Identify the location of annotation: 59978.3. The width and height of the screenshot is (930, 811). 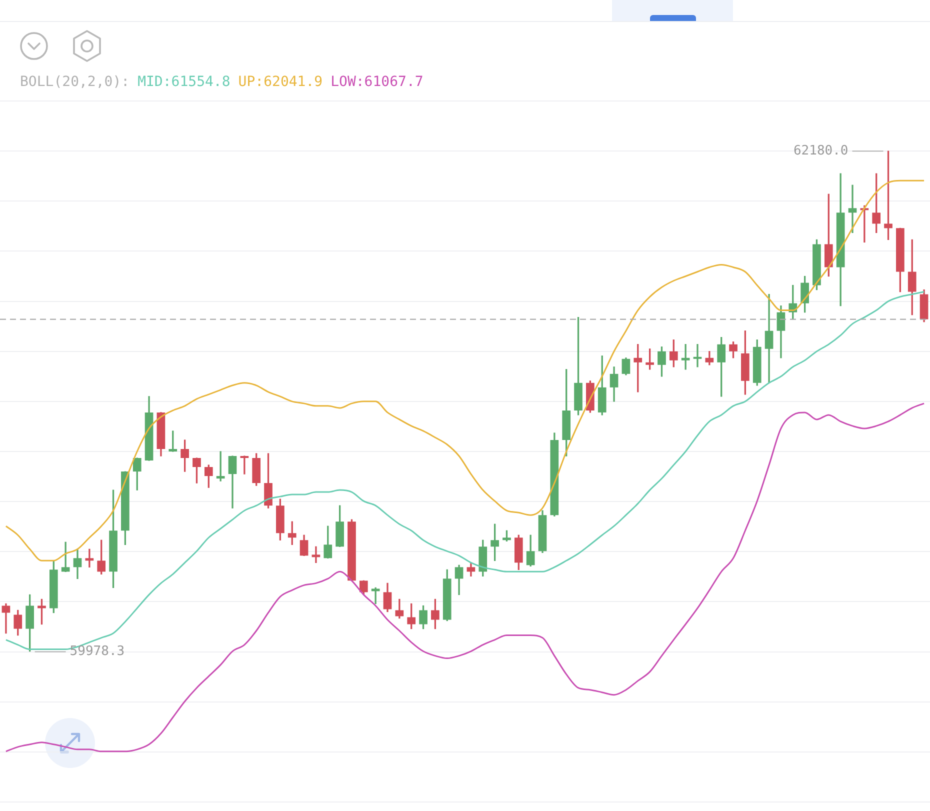
(97, 652).